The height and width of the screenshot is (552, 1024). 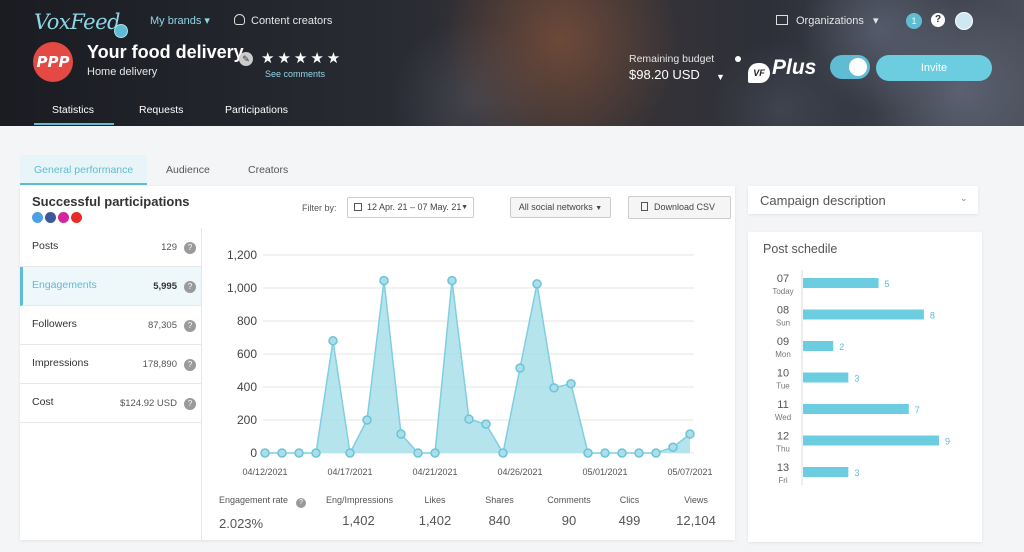 What do you see at coordinates (934, 68) in the screenshot?
I see `invite-button: Invite` at bounding box center [934, 68].